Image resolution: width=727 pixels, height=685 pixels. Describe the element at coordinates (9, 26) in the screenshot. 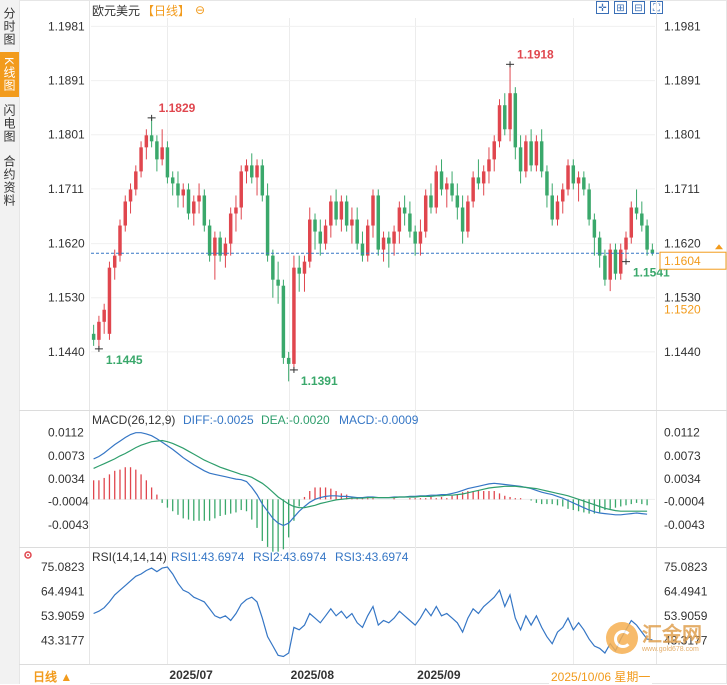

I see `sidebar-tab-0: 分时图` at that location.